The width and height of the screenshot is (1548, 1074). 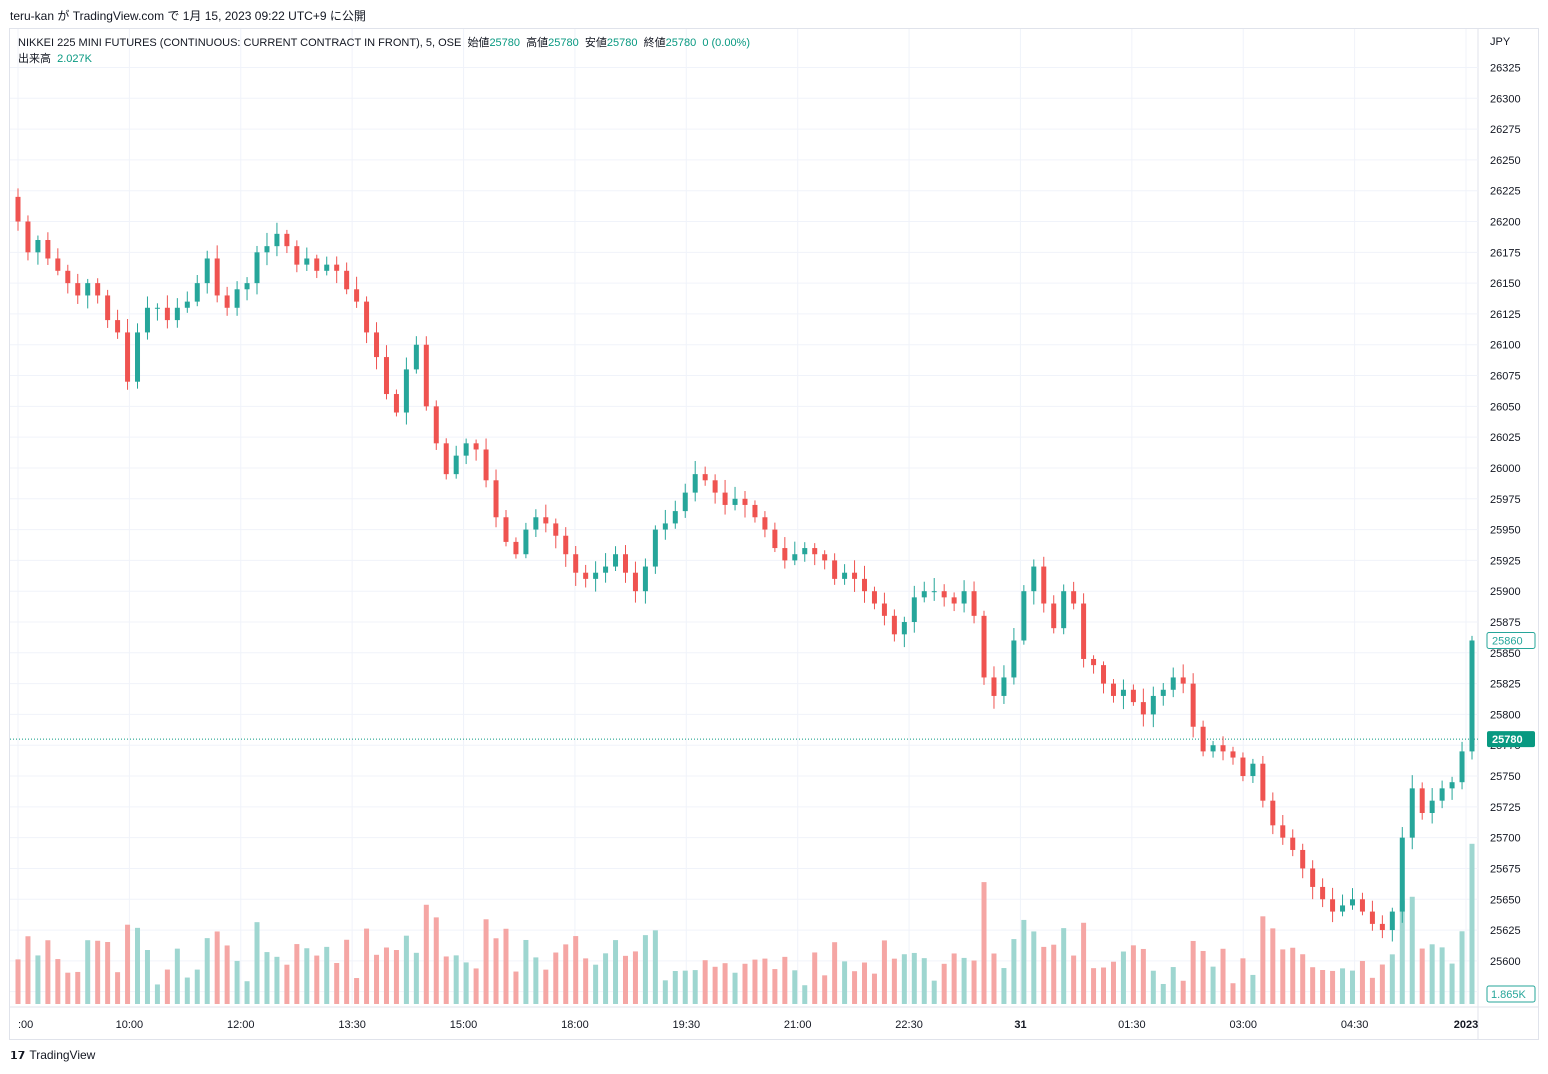 I want to click on close-marker-label: 25860, so click(x=1507, y=641).